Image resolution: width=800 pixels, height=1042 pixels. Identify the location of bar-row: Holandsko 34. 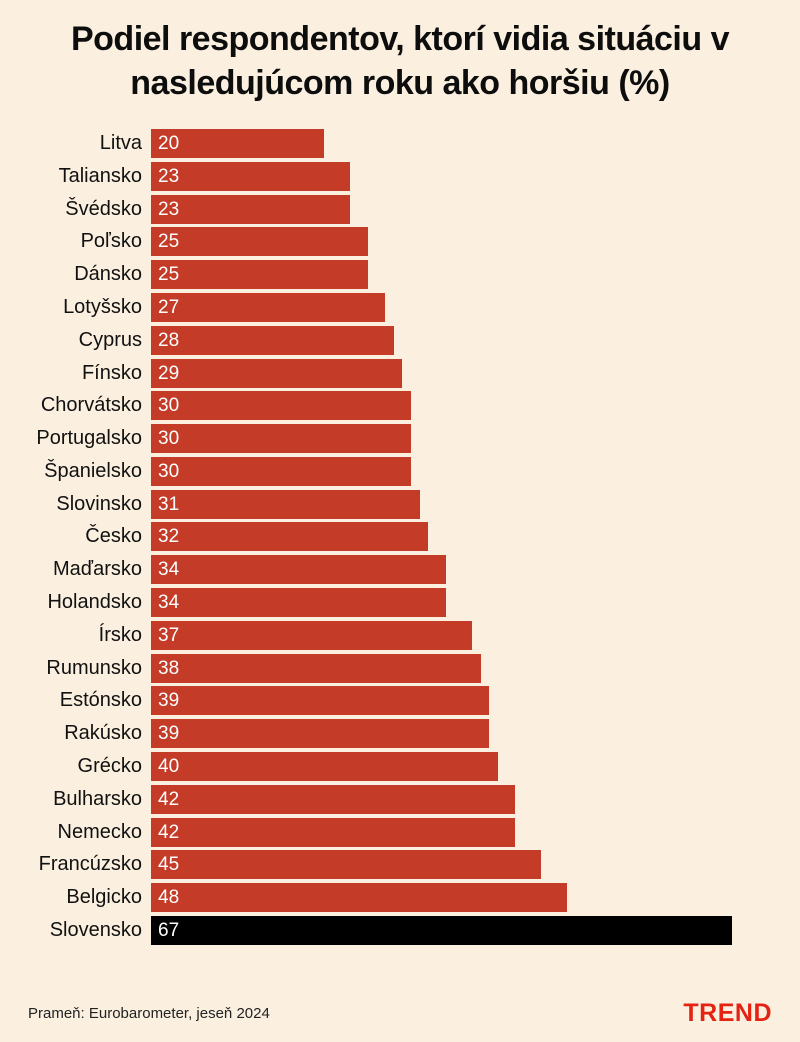
(400, 602).